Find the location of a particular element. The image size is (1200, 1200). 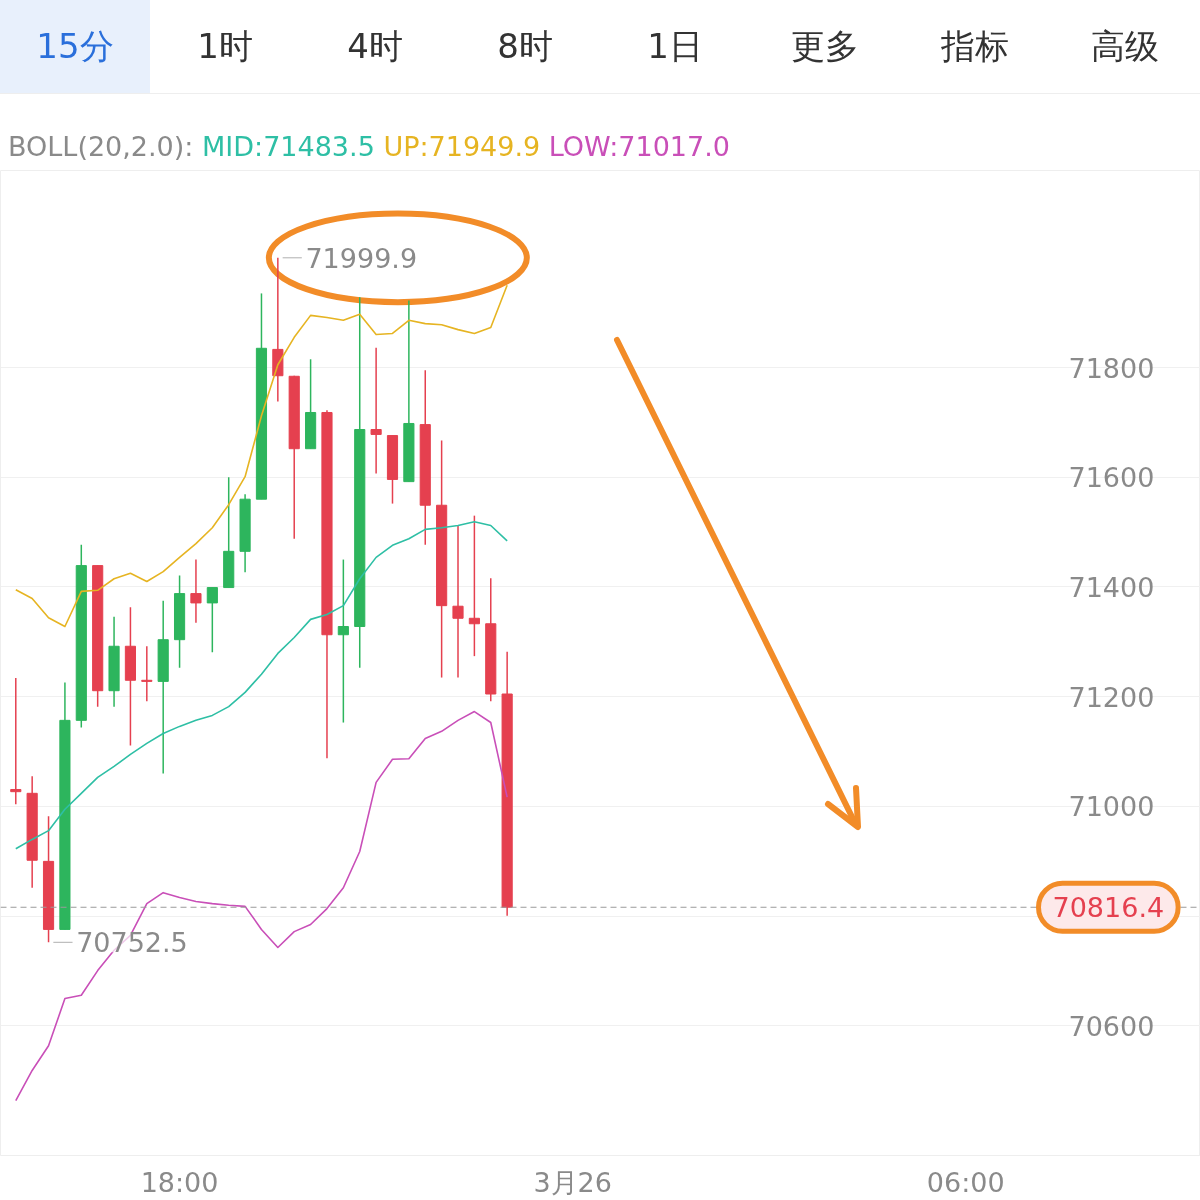

y-tick-label: 71600 is located at coordinates (1111, 478).